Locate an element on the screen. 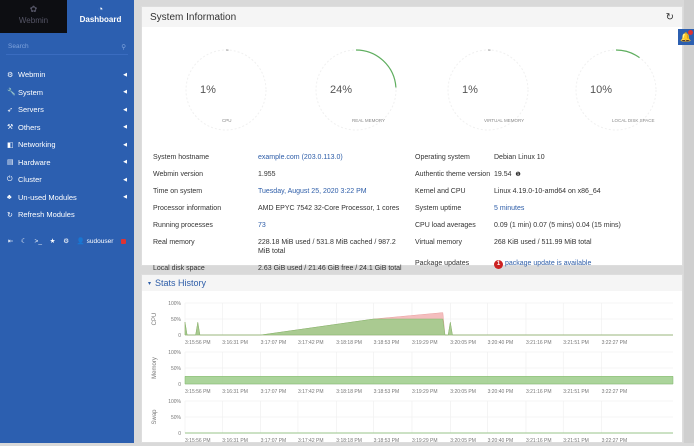  sidebar-item-others: ⚒Others◀ is located at coordinates (67, 128).